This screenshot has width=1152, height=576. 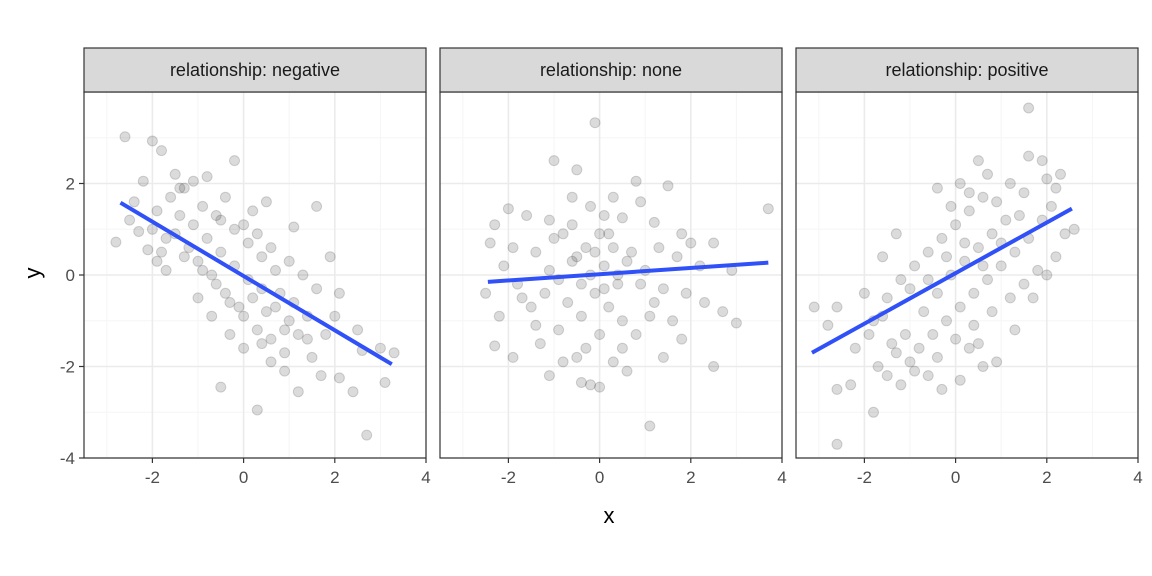 What do you see at coordinates (70, 275) in the screenshot?
I see `y-tick-label: 0` at bounding box center [70, 275].